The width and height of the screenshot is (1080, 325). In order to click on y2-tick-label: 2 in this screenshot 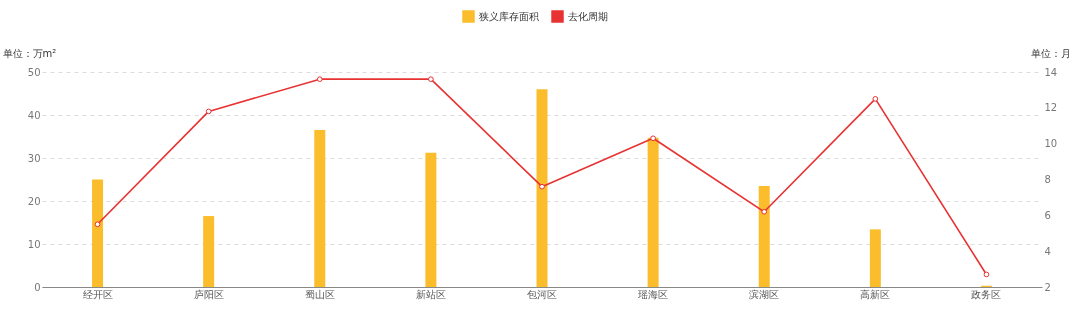, I will do `click(1047, 287)`.